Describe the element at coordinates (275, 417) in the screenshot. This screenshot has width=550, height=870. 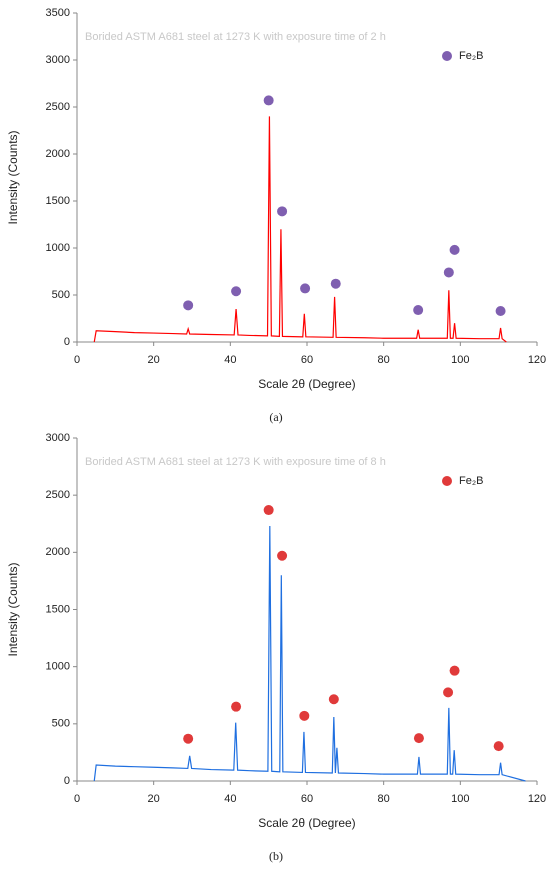
I see `caption: (a)` at that location.